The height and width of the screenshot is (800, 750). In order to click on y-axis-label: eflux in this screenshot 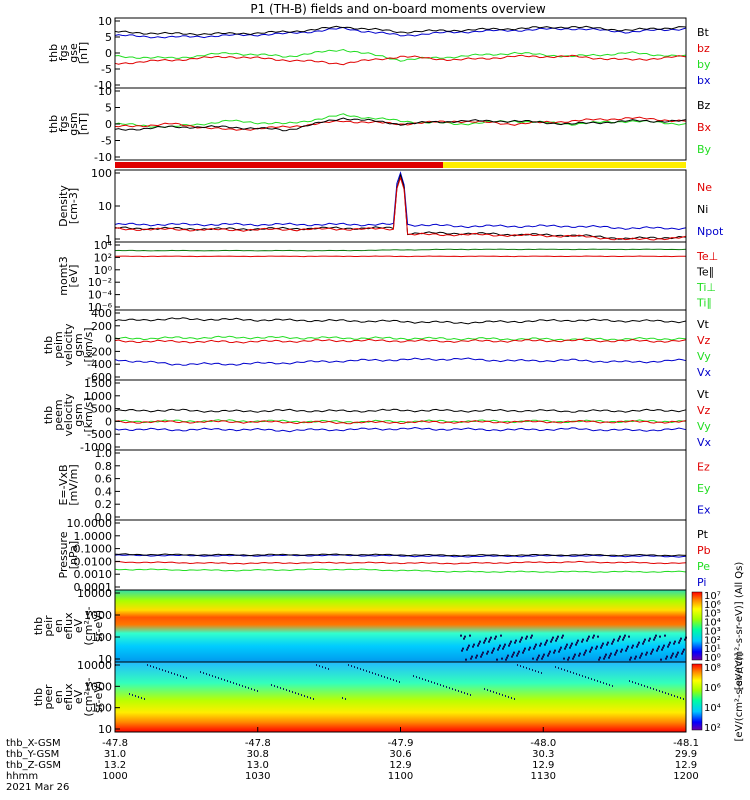, I will do `click(68, 697)`.